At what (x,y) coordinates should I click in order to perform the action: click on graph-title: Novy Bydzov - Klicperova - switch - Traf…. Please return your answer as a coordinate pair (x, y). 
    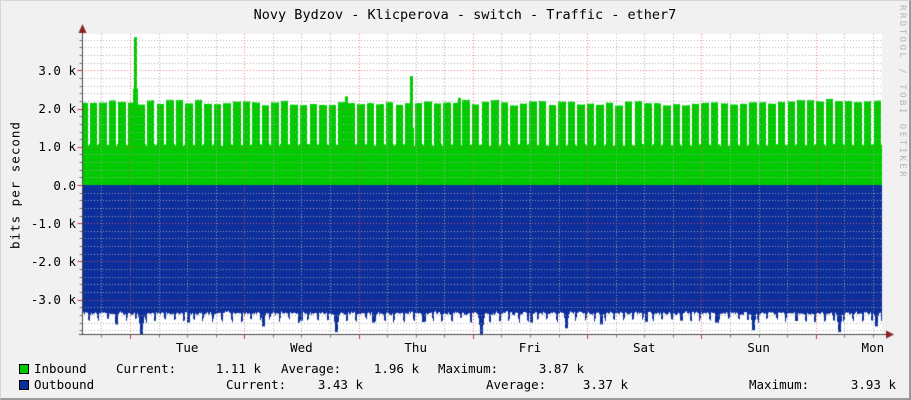
    Looking at the image, I should click on (465, 15).